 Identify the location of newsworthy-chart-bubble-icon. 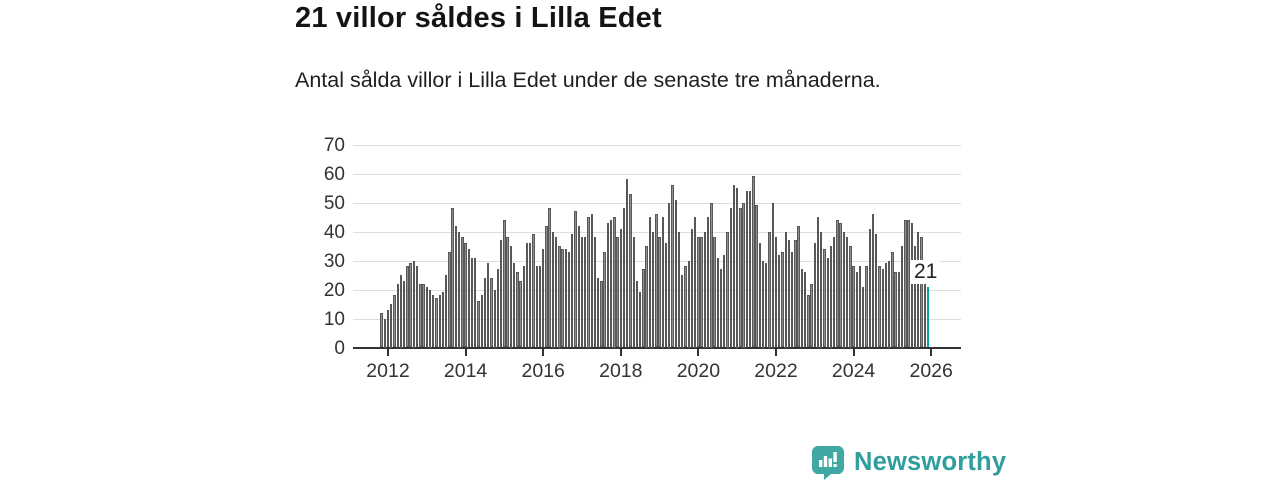
(828, 463).